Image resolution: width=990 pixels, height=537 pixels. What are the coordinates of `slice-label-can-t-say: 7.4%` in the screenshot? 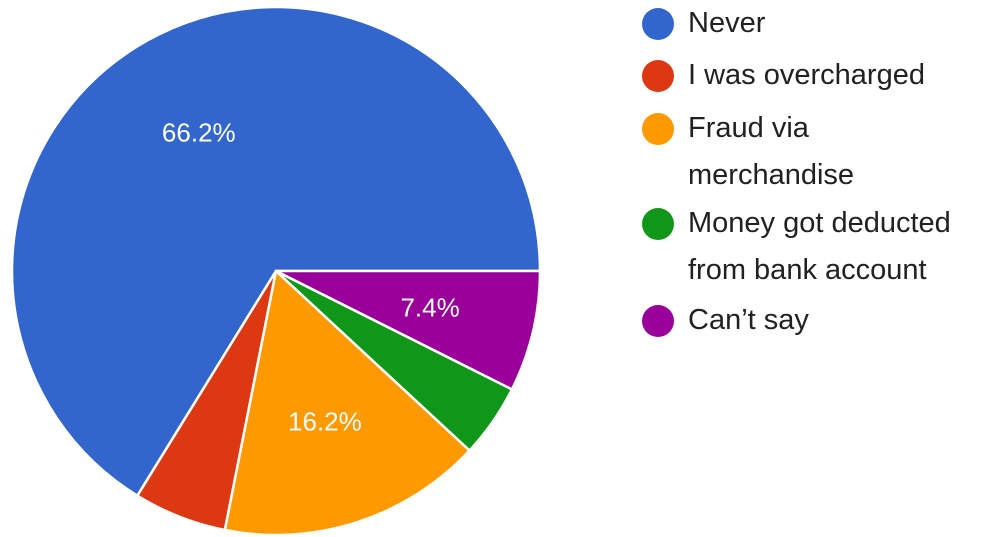 It's located at (429, 308).